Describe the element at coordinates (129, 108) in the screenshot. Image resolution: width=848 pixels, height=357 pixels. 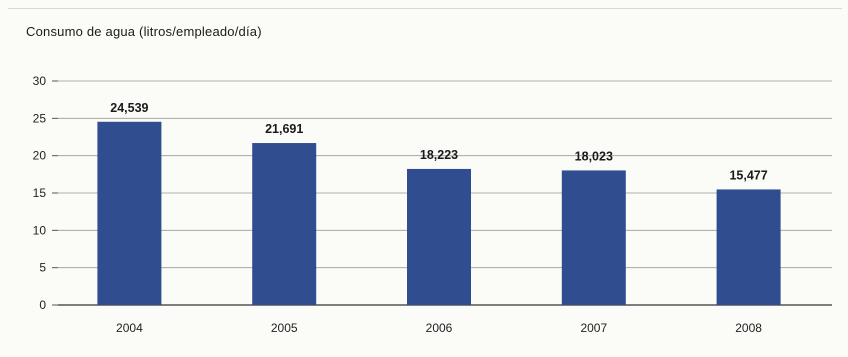
I see `data-label-2004: 24,539` at that location.